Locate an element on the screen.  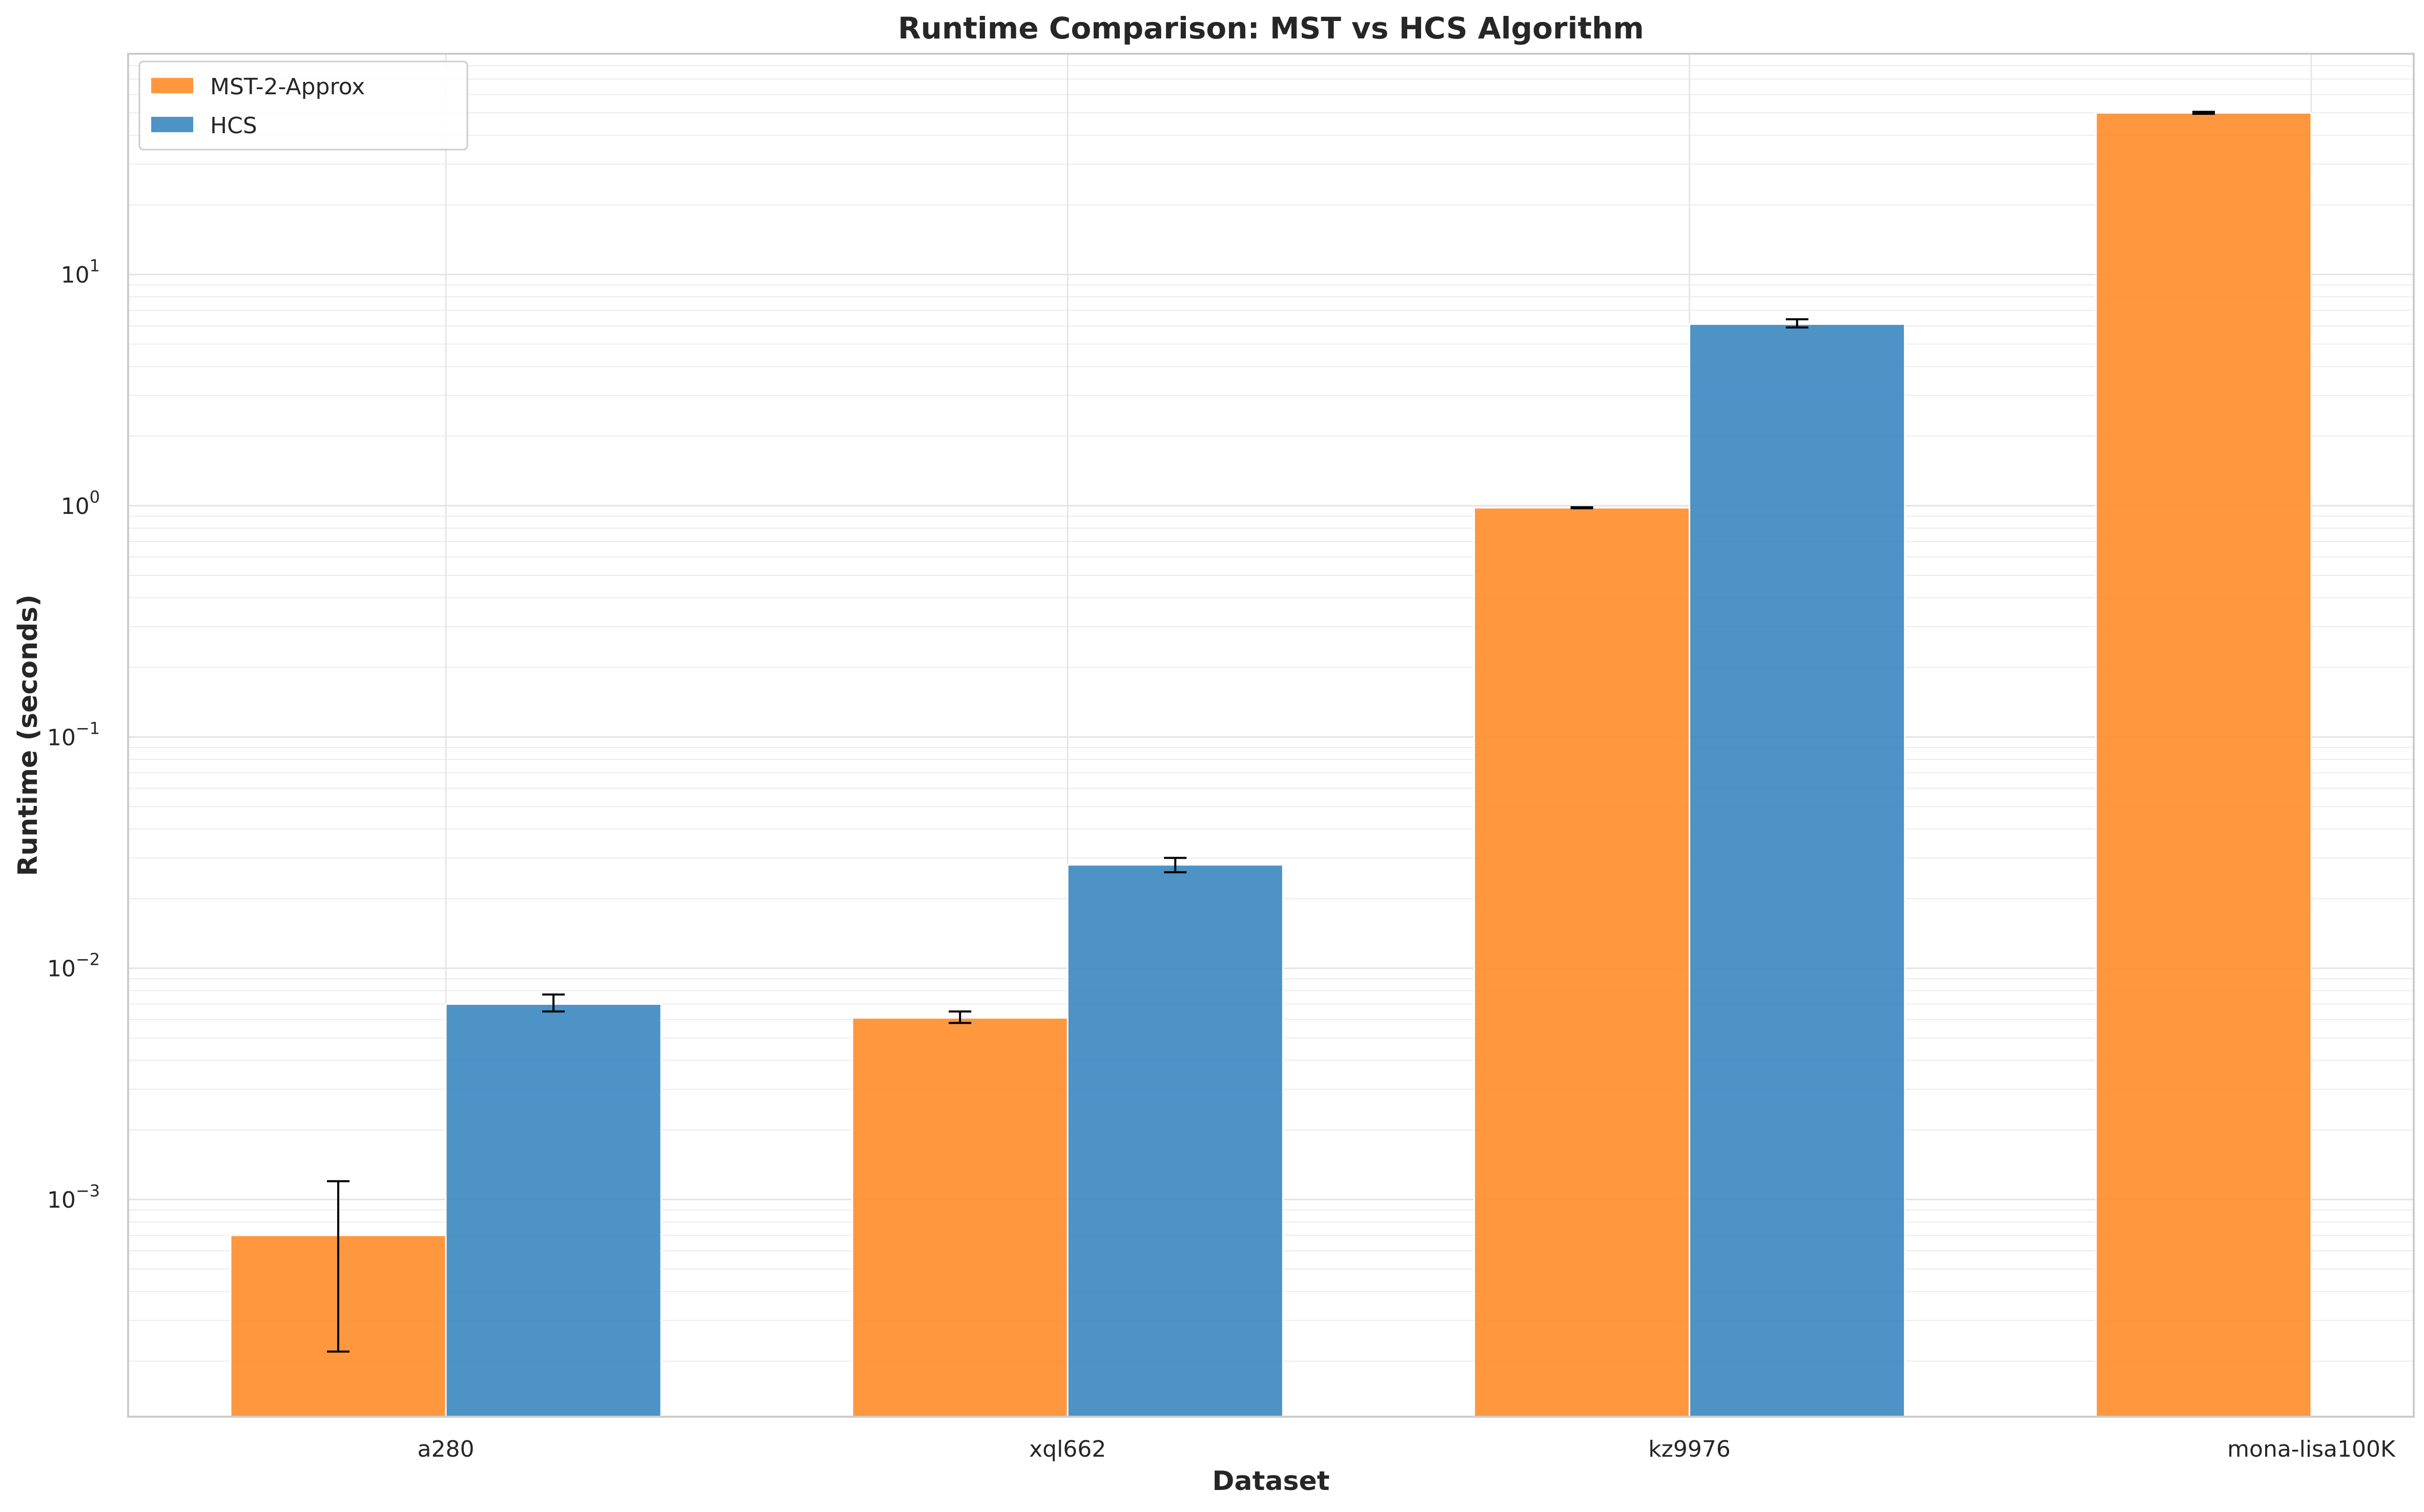
legend: MST-2-Approx HCS is located at coordinates (303, 105).